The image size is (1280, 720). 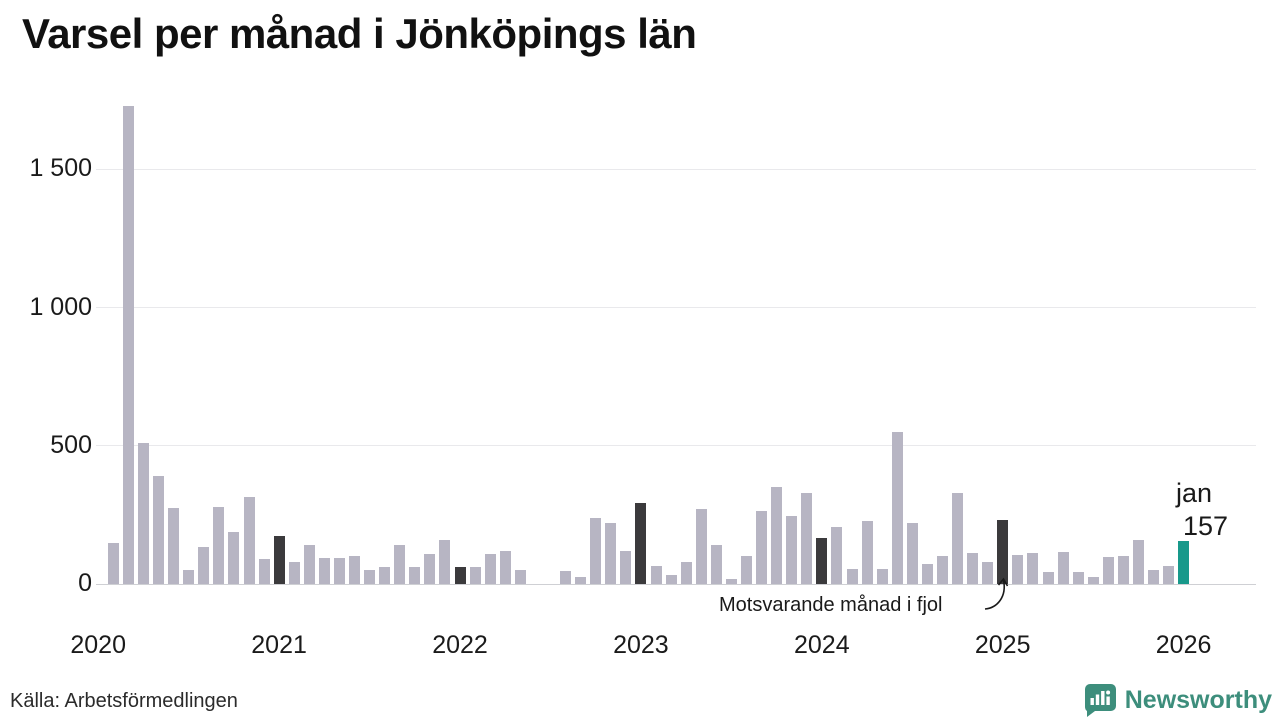 I want to click on x-axis-label-2025: 2025, so click(x=1002, y=645).